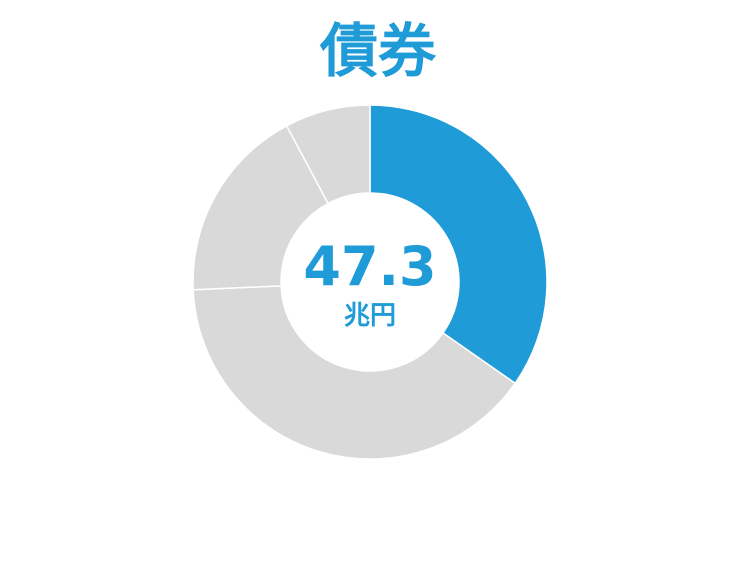 The image size is (756, 567). What do you see at coordinates (377, 51) in the screenshot?
I see `chart-title: 債券` at bounding box center [377, 51].